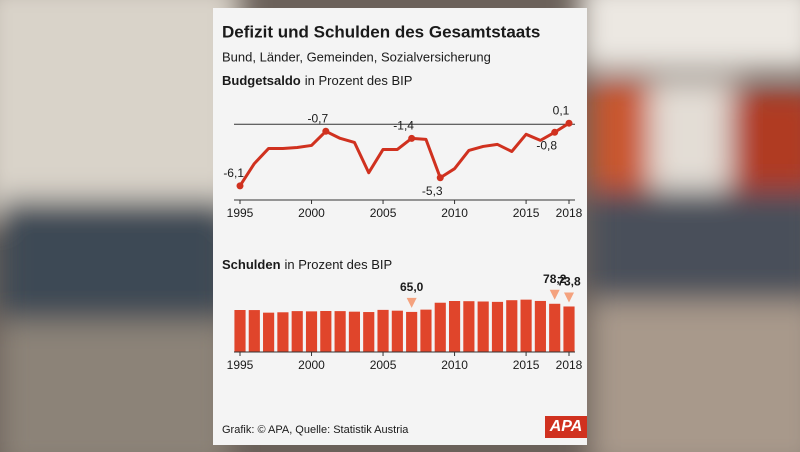  What do you see at coordinates (317, 118) in the screenshot?
I see `value-label: -0,7` at bounding box center [317, 118].